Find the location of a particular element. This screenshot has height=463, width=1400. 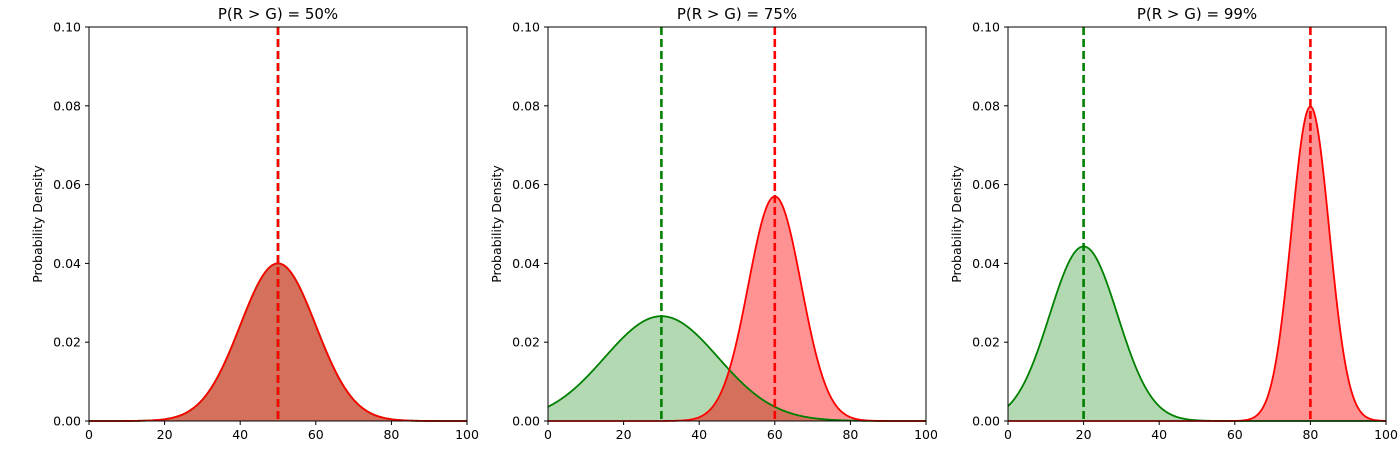

chart-title: P(R > G) = 50% is located at coordinates (278, 14).